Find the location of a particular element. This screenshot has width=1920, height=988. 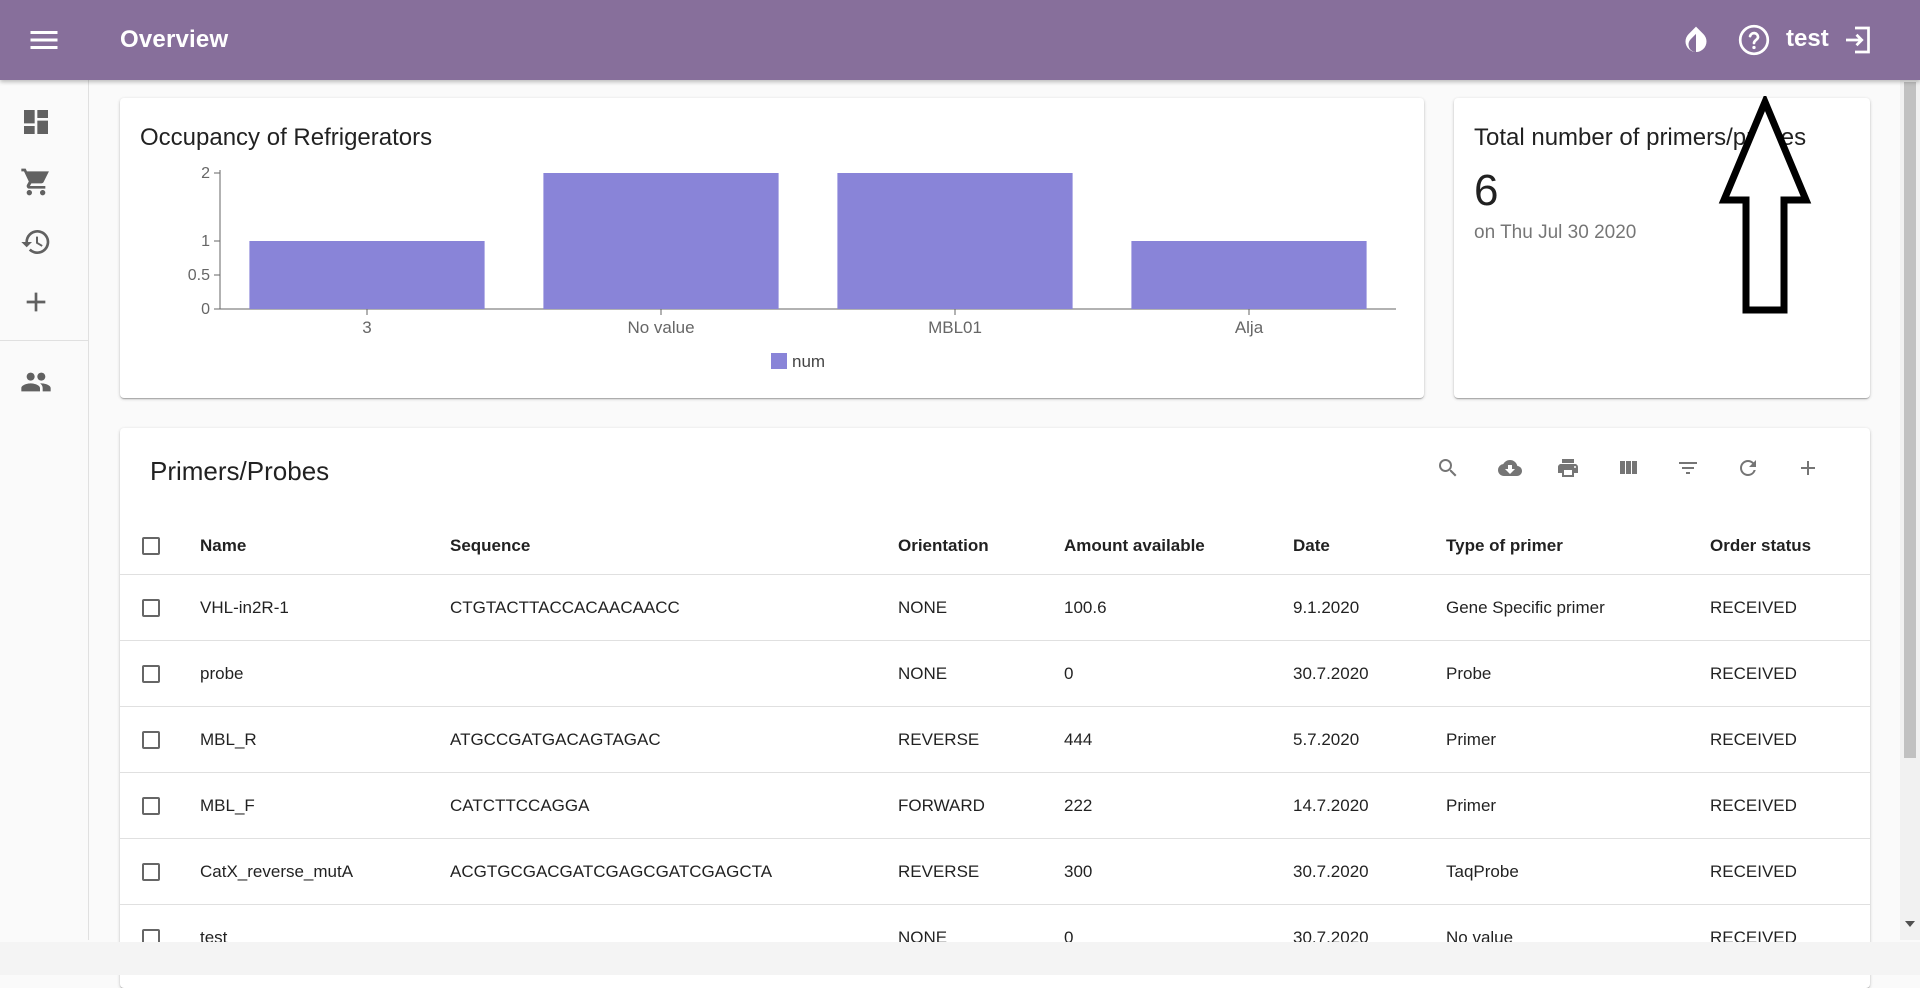

table-title: Primers/Probes is located at coordinates (240, 471).